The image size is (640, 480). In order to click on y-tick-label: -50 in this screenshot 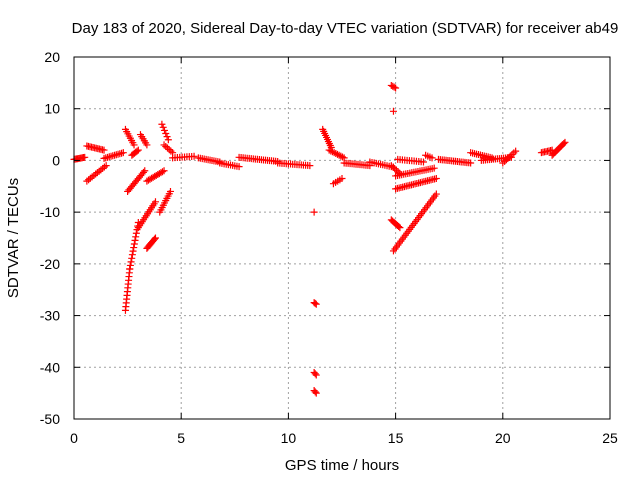, I will do `click(50, 419)`.